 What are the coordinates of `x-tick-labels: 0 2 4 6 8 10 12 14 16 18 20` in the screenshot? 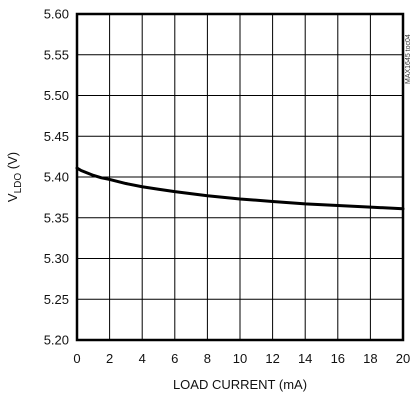 It's located at (241, 358).